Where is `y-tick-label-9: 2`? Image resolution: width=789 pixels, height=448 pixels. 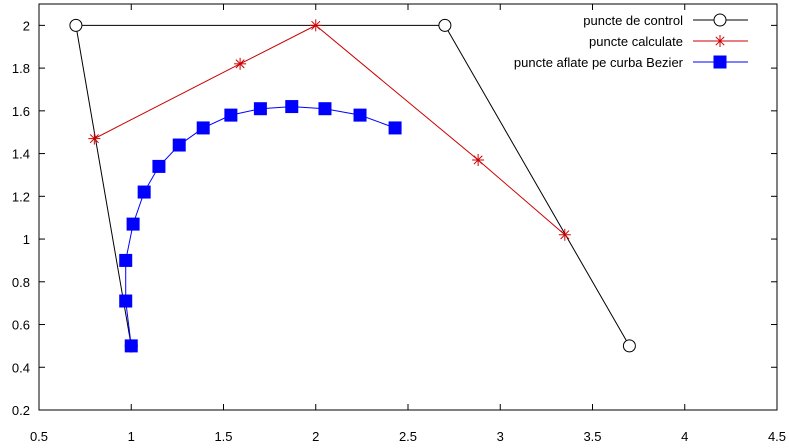
y-tick-label-9: 2 is located at coordinates (26, 25).